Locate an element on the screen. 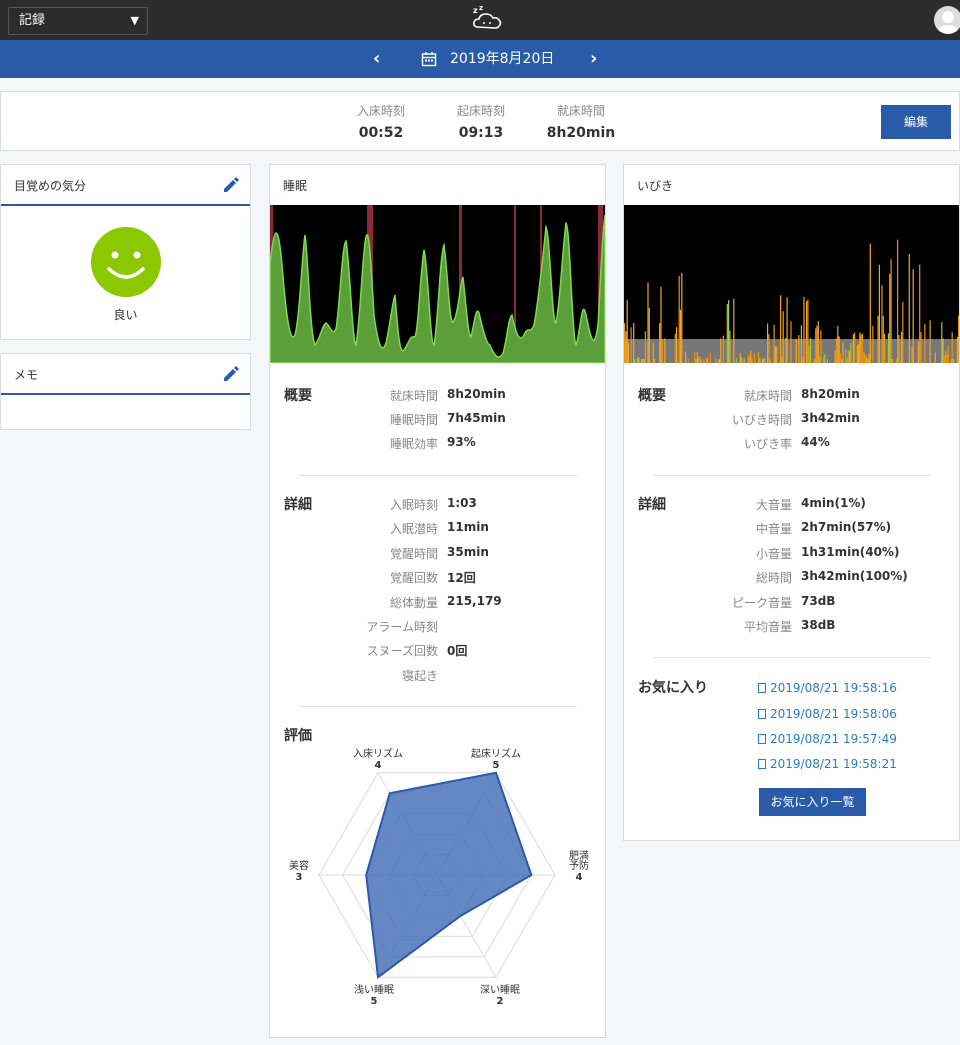  sleep-evaluation-title: 評価 is located at coordinates (298, 736).